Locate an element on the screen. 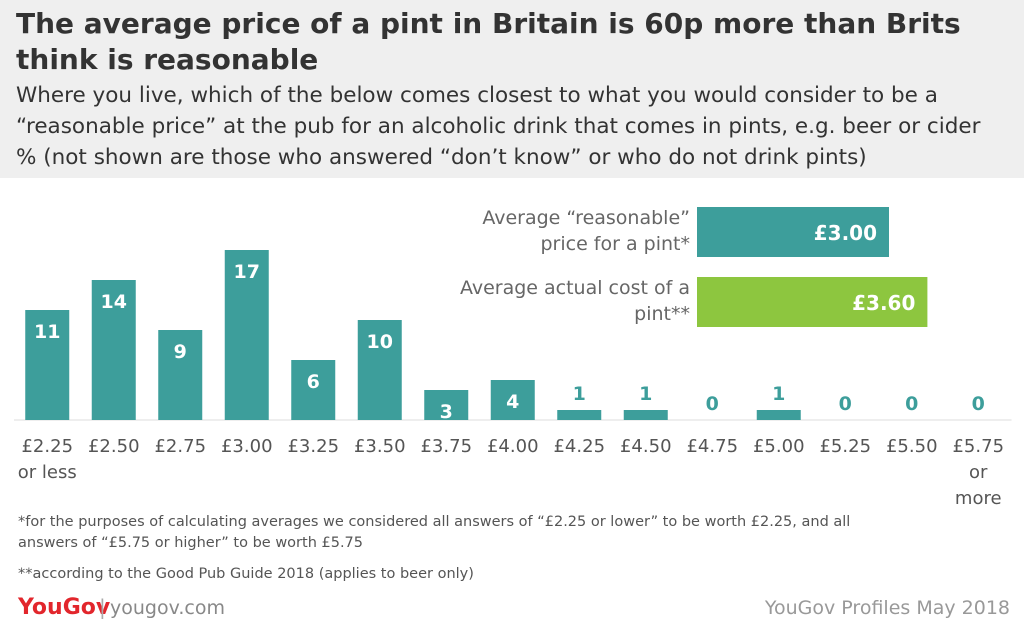 This screenshot has width=1024, height=631. x-tick-label: £5.00 is located at coordinates (778, 446).